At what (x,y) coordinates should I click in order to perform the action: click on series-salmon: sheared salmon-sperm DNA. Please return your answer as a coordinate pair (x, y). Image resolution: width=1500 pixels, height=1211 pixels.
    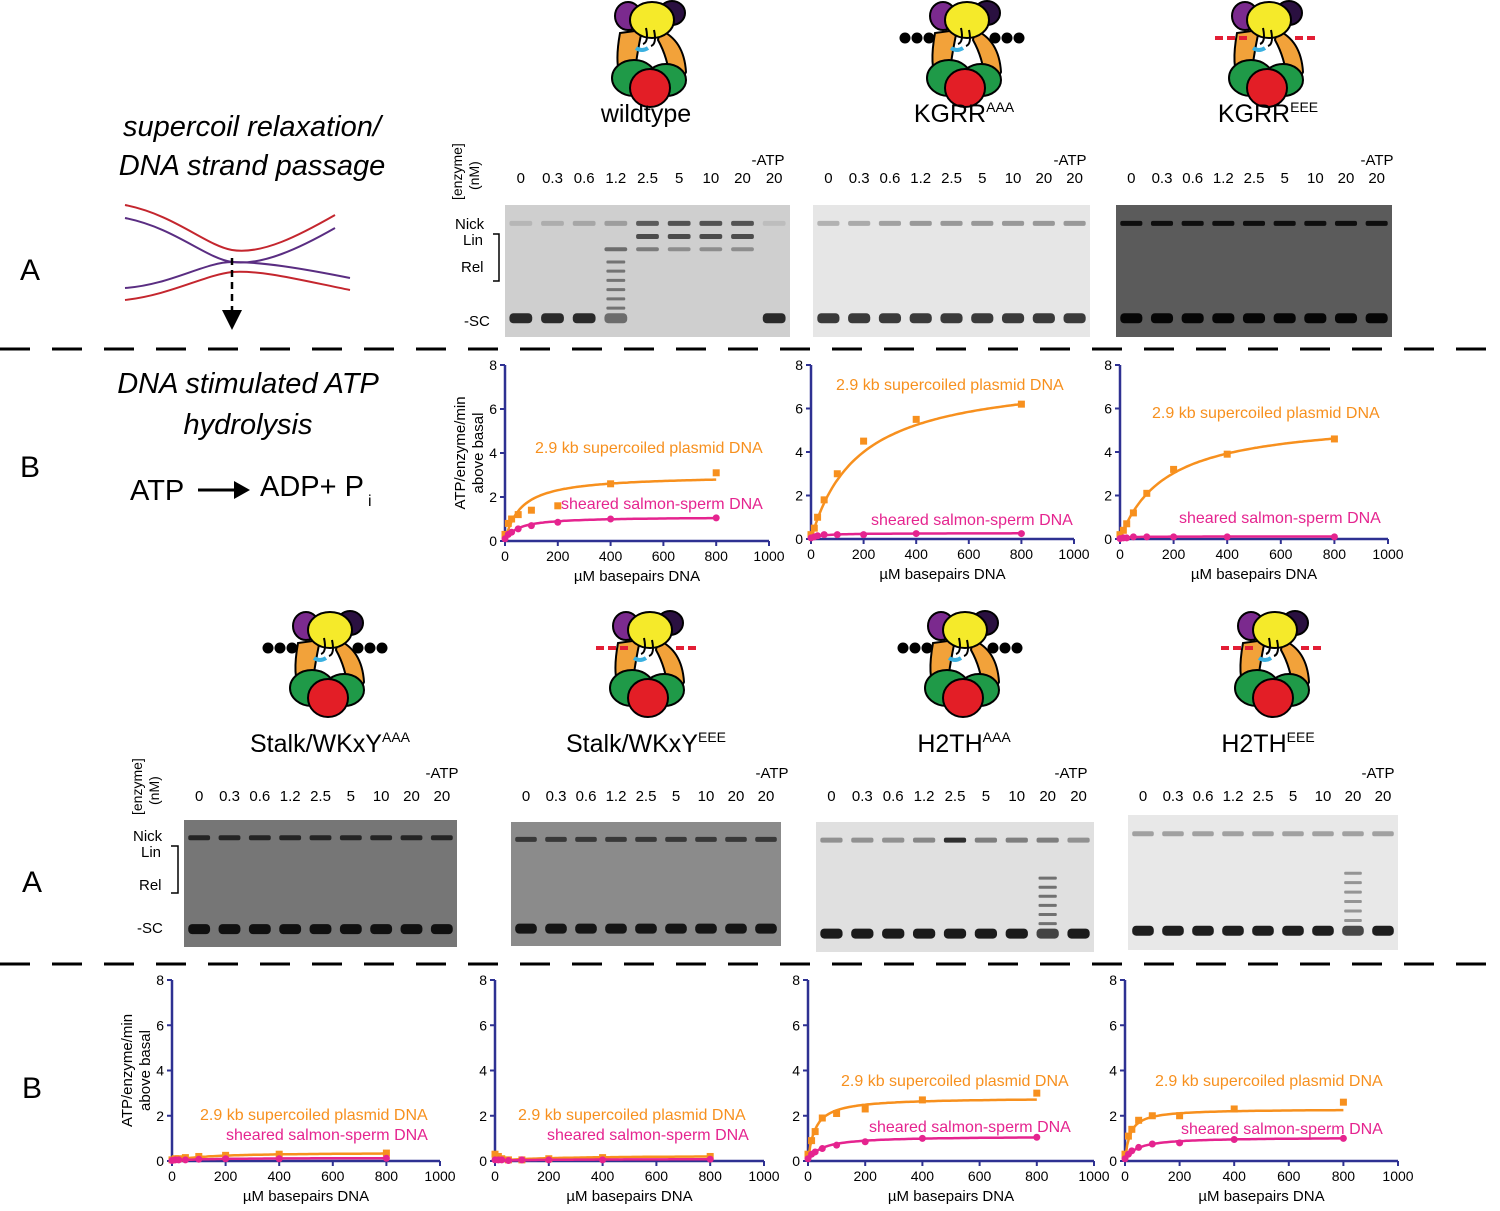
    Looking at the image, I should click on (940, 527).